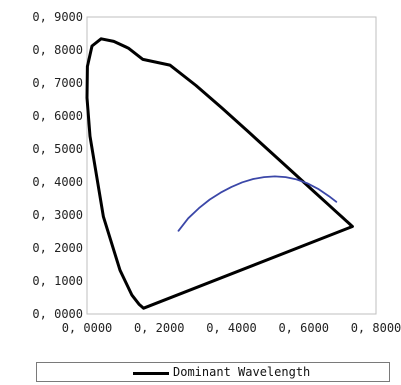 The image size is (401, 385). What do you see at coordinates (257, 203) in the screenshot?
I see `series-line-planckian-locus` at bounding box center [257, 203].